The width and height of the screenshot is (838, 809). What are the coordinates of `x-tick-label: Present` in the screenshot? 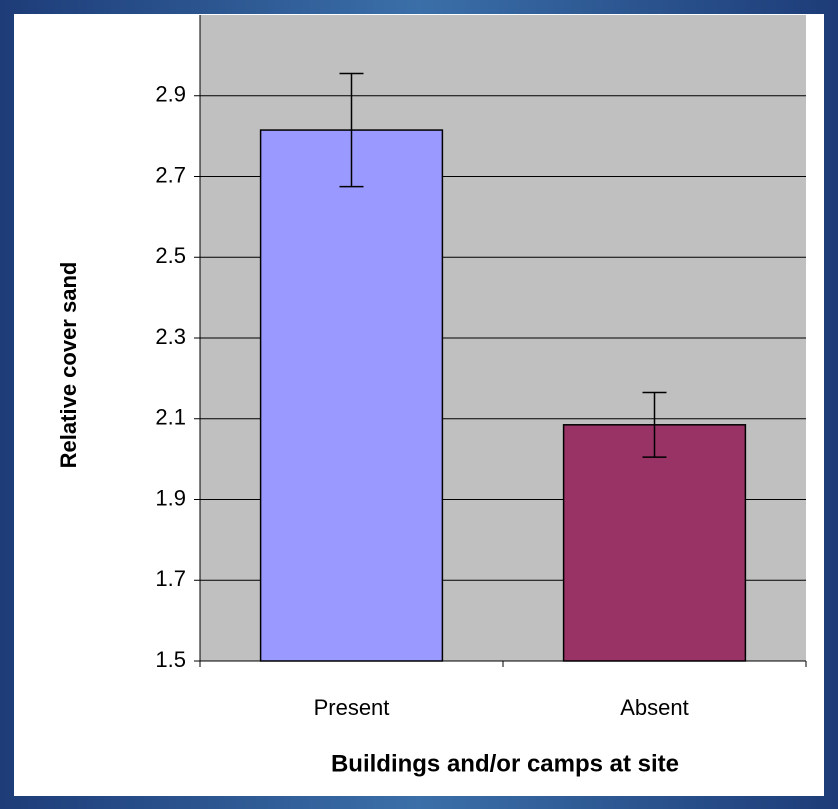 It's located at (352, 707).